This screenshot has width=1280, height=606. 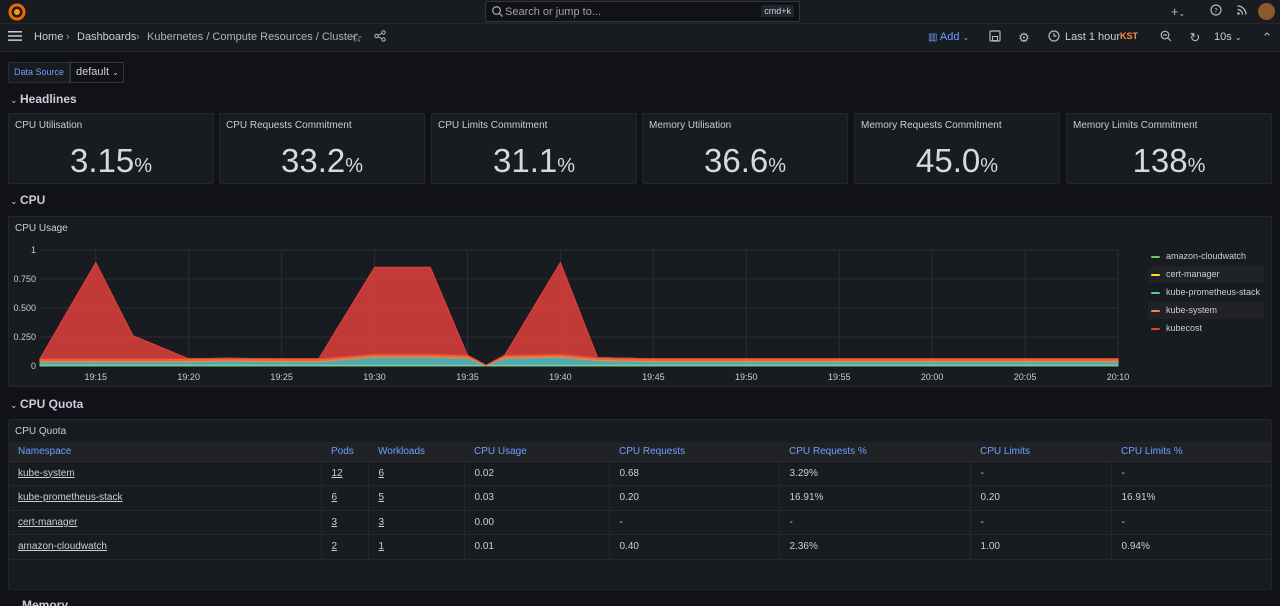 I want to click on column-header: Workloads, so click(x=416, y=452).